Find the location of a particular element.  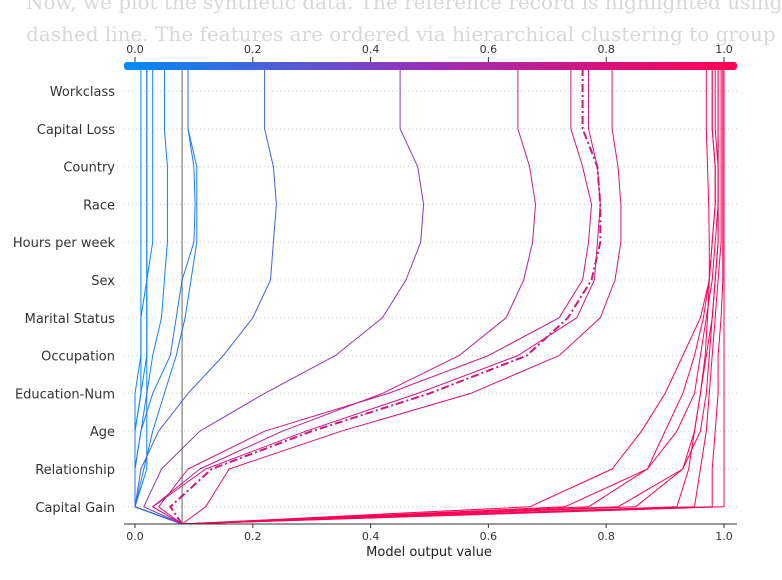

x-tick-label: 1.0 is located at coordinates (724, 536).